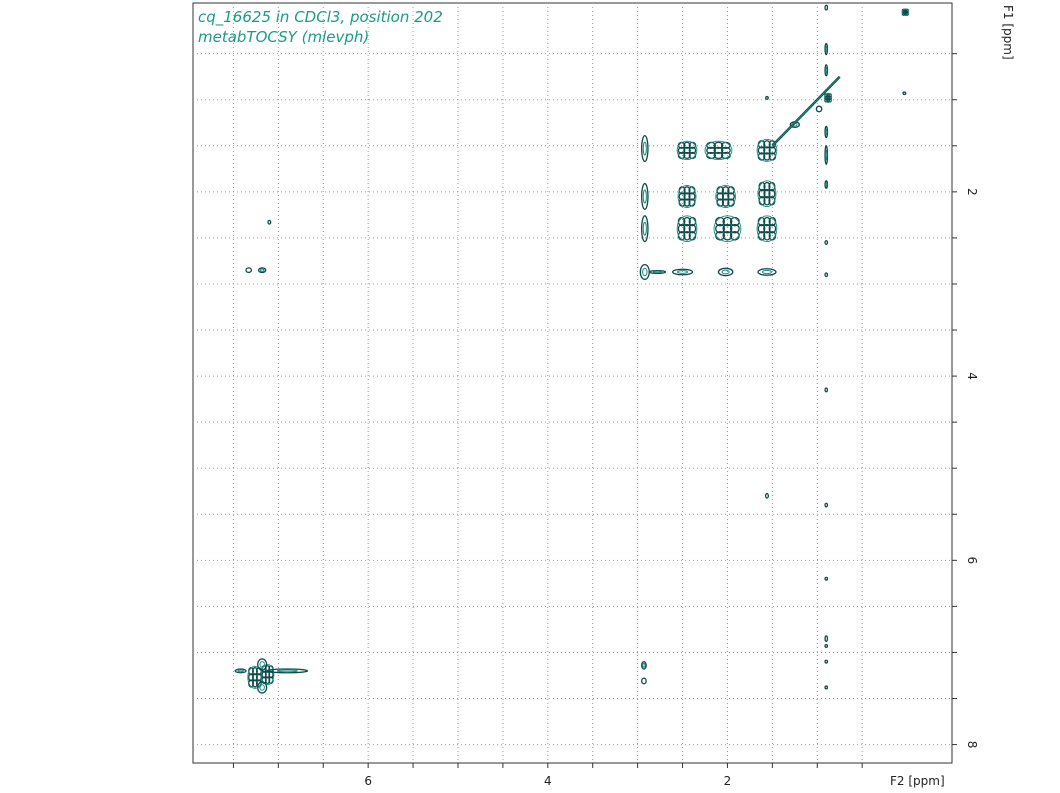 The width and height of the screenshot is (1060, 793). What do you see at coordinates (320, 17) in the screenshot?
I see `chart-title: cq_16625 in CDCl3, position 202` at bounding box center [320, 17].